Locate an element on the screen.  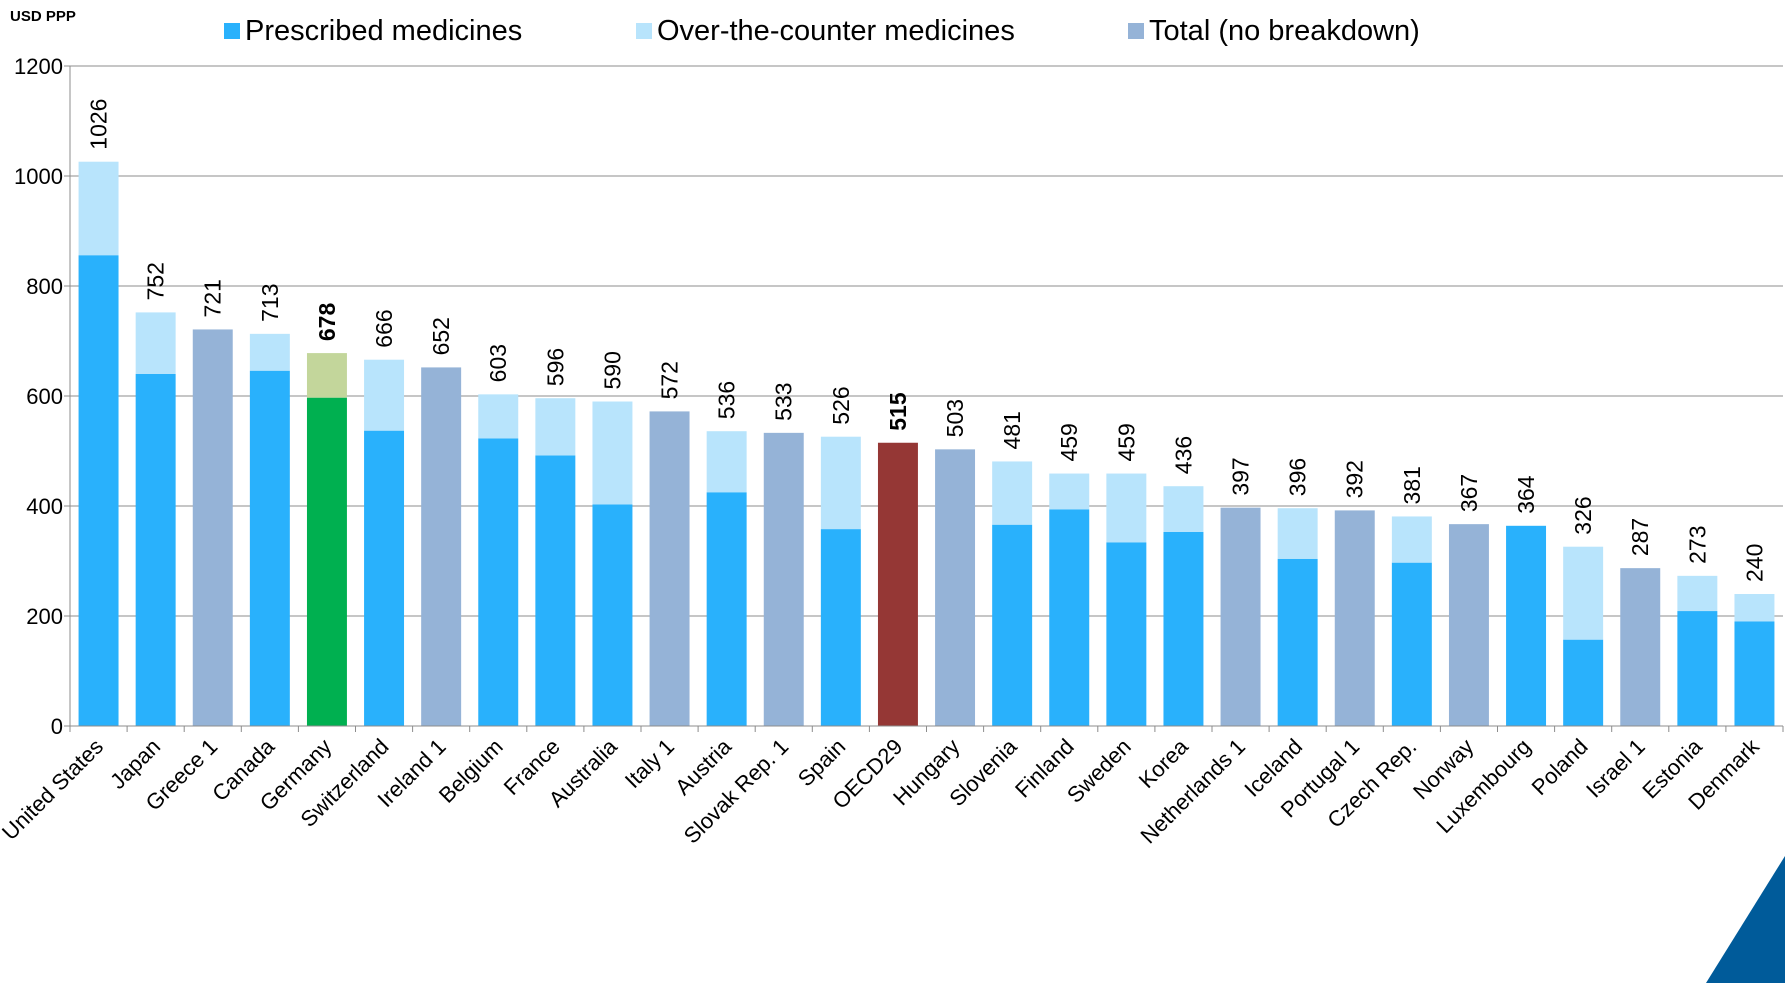
value-label: 240 is located at coordinates (1754, 563).